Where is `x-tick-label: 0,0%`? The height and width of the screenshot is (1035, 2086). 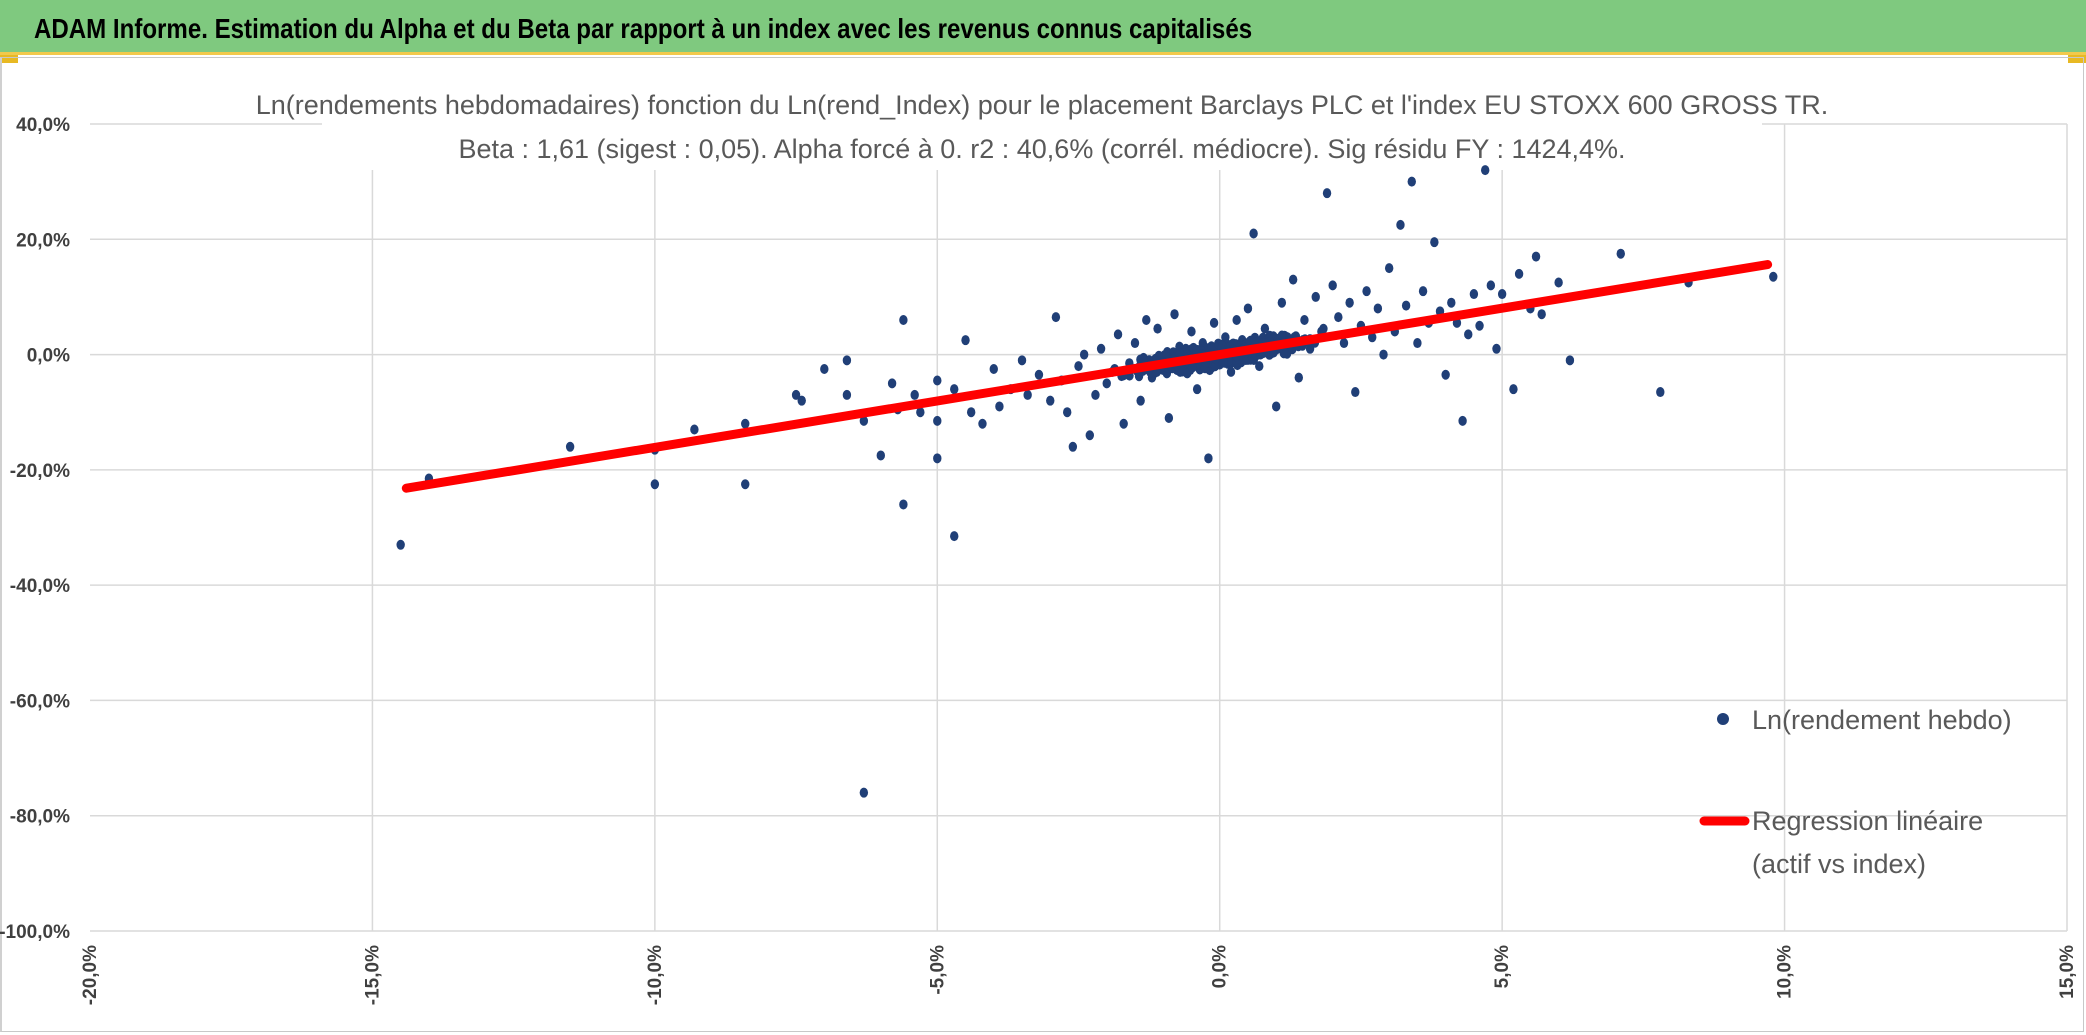
x-tick-label: 0,0% is located at coordinates (1220, 966).